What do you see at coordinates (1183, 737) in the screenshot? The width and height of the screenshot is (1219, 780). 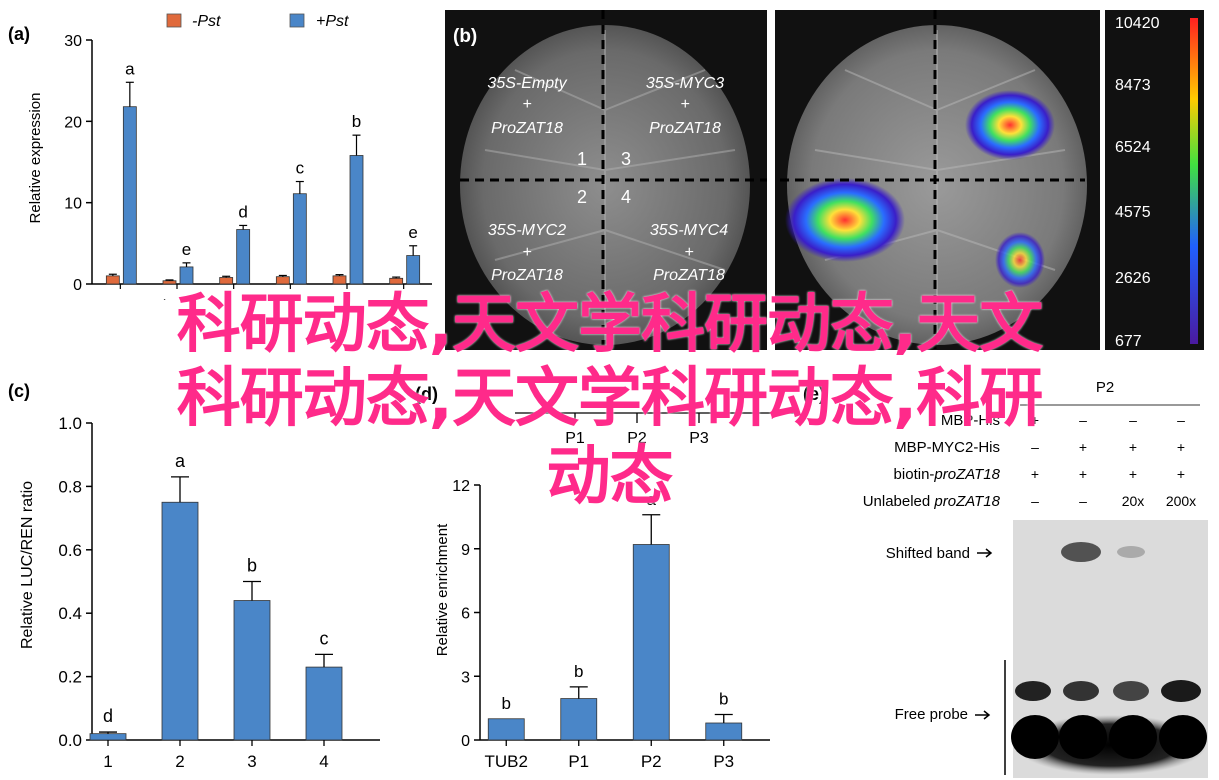 I see `free-probe-main-lane4` at bounding box center [1183, 737].